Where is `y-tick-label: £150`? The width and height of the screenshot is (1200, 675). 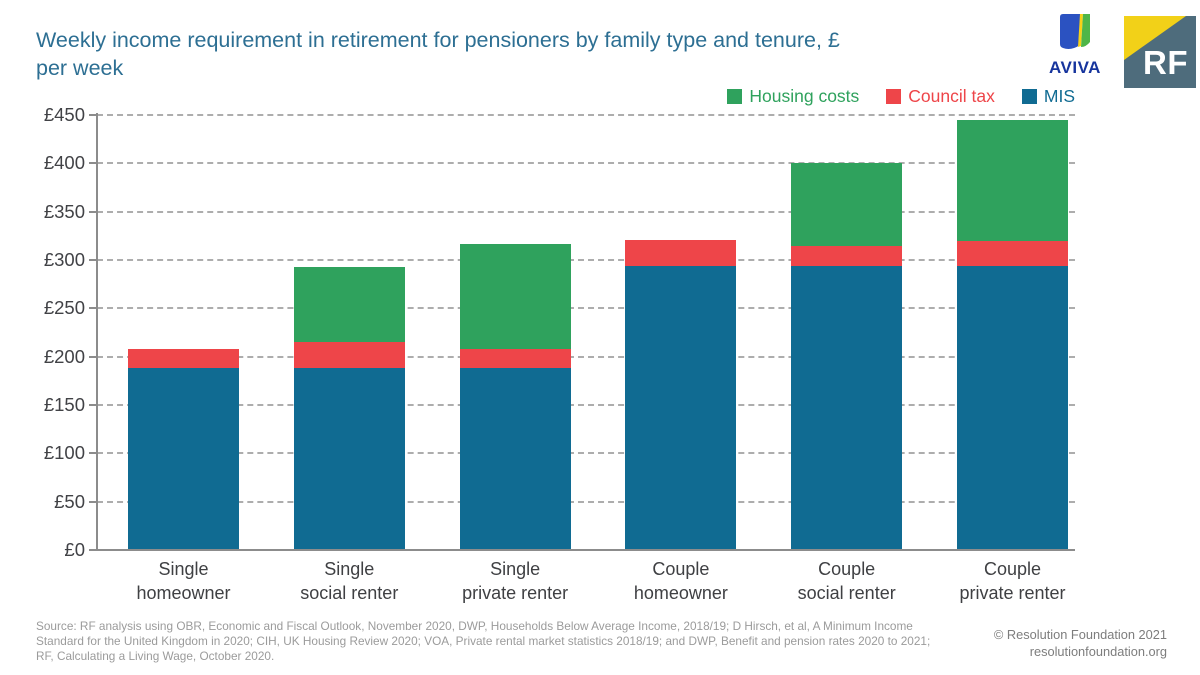 y-tick-label: £150 is located at coordinates (64, 404).